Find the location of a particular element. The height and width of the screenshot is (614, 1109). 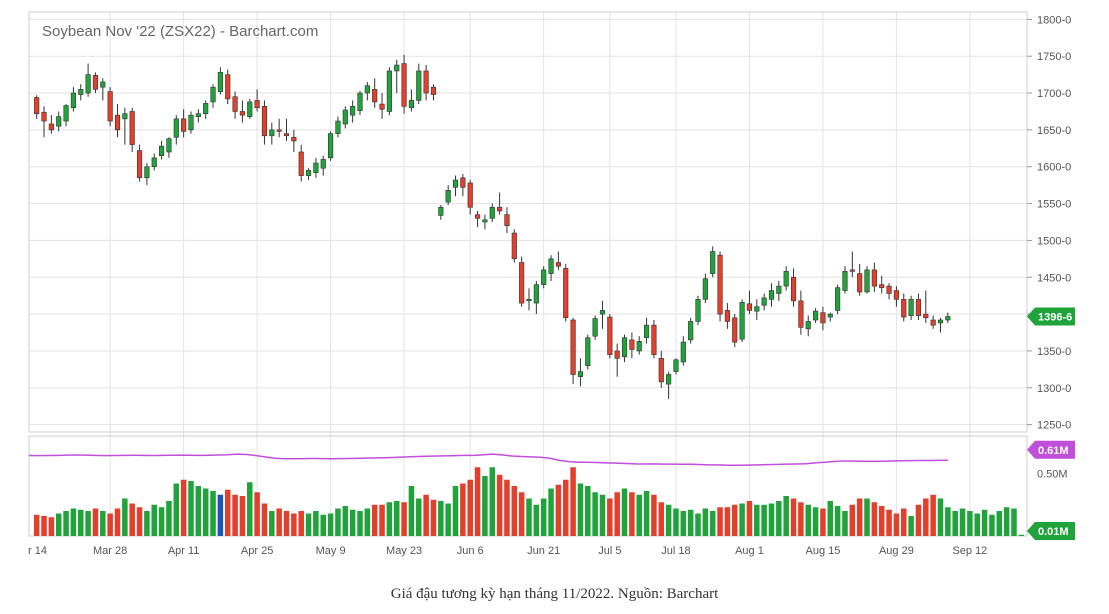

price-tick-label: 1300-0 is located at coordinates (1054, 389).